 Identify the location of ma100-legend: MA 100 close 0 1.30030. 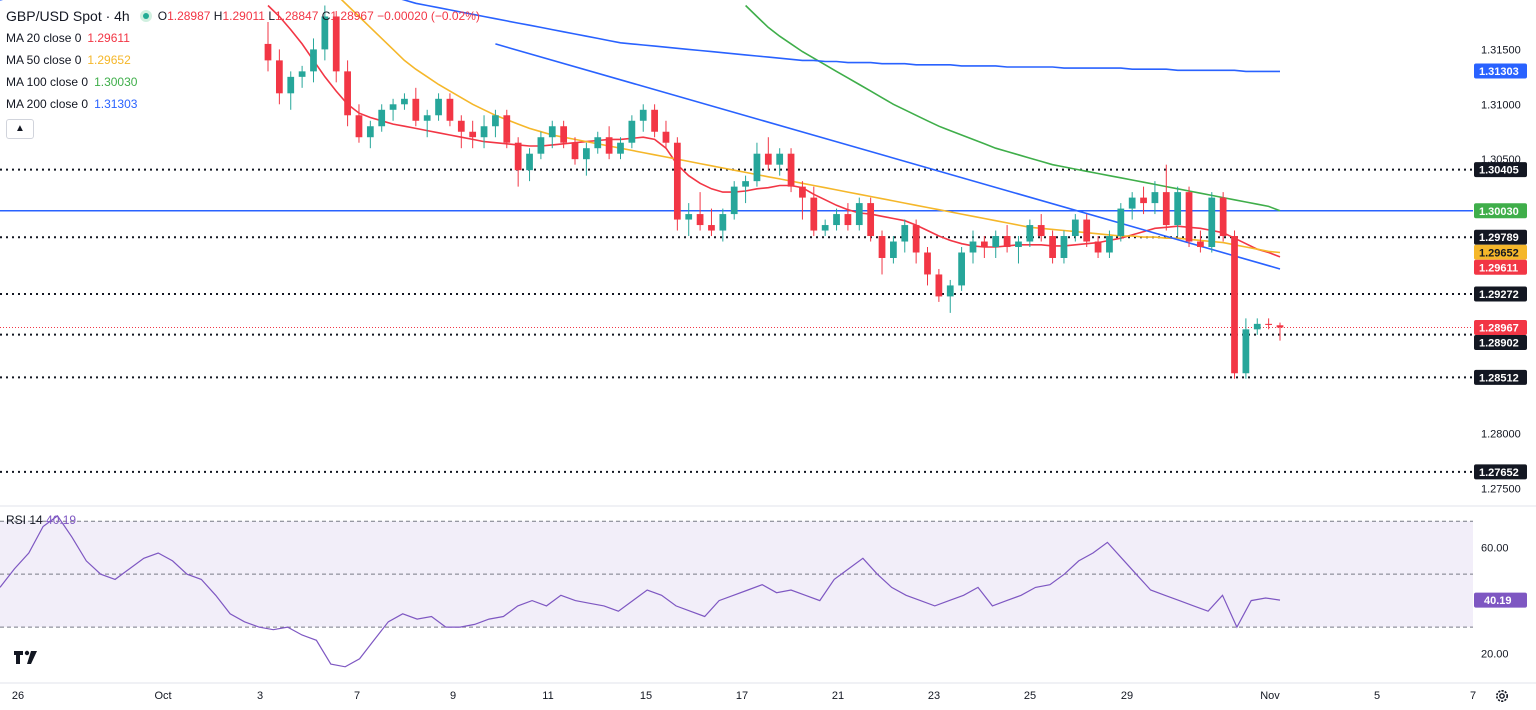
(243, 82).